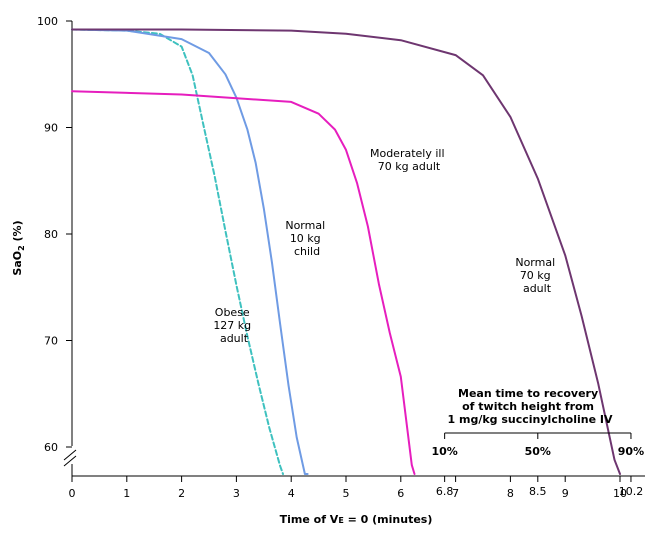  Describe the element at coordinates (307, 251) in the screenshot. I see `label-line: child` at that location.